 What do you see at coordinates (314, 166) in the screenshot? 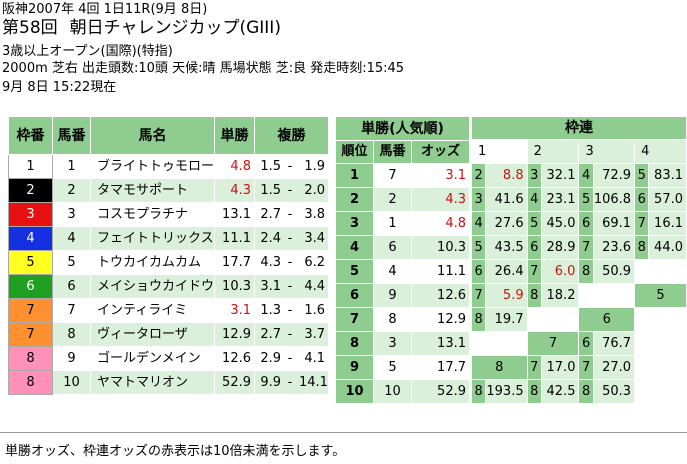
I see `place-high: 1.9` at bounding box center [314, 166].